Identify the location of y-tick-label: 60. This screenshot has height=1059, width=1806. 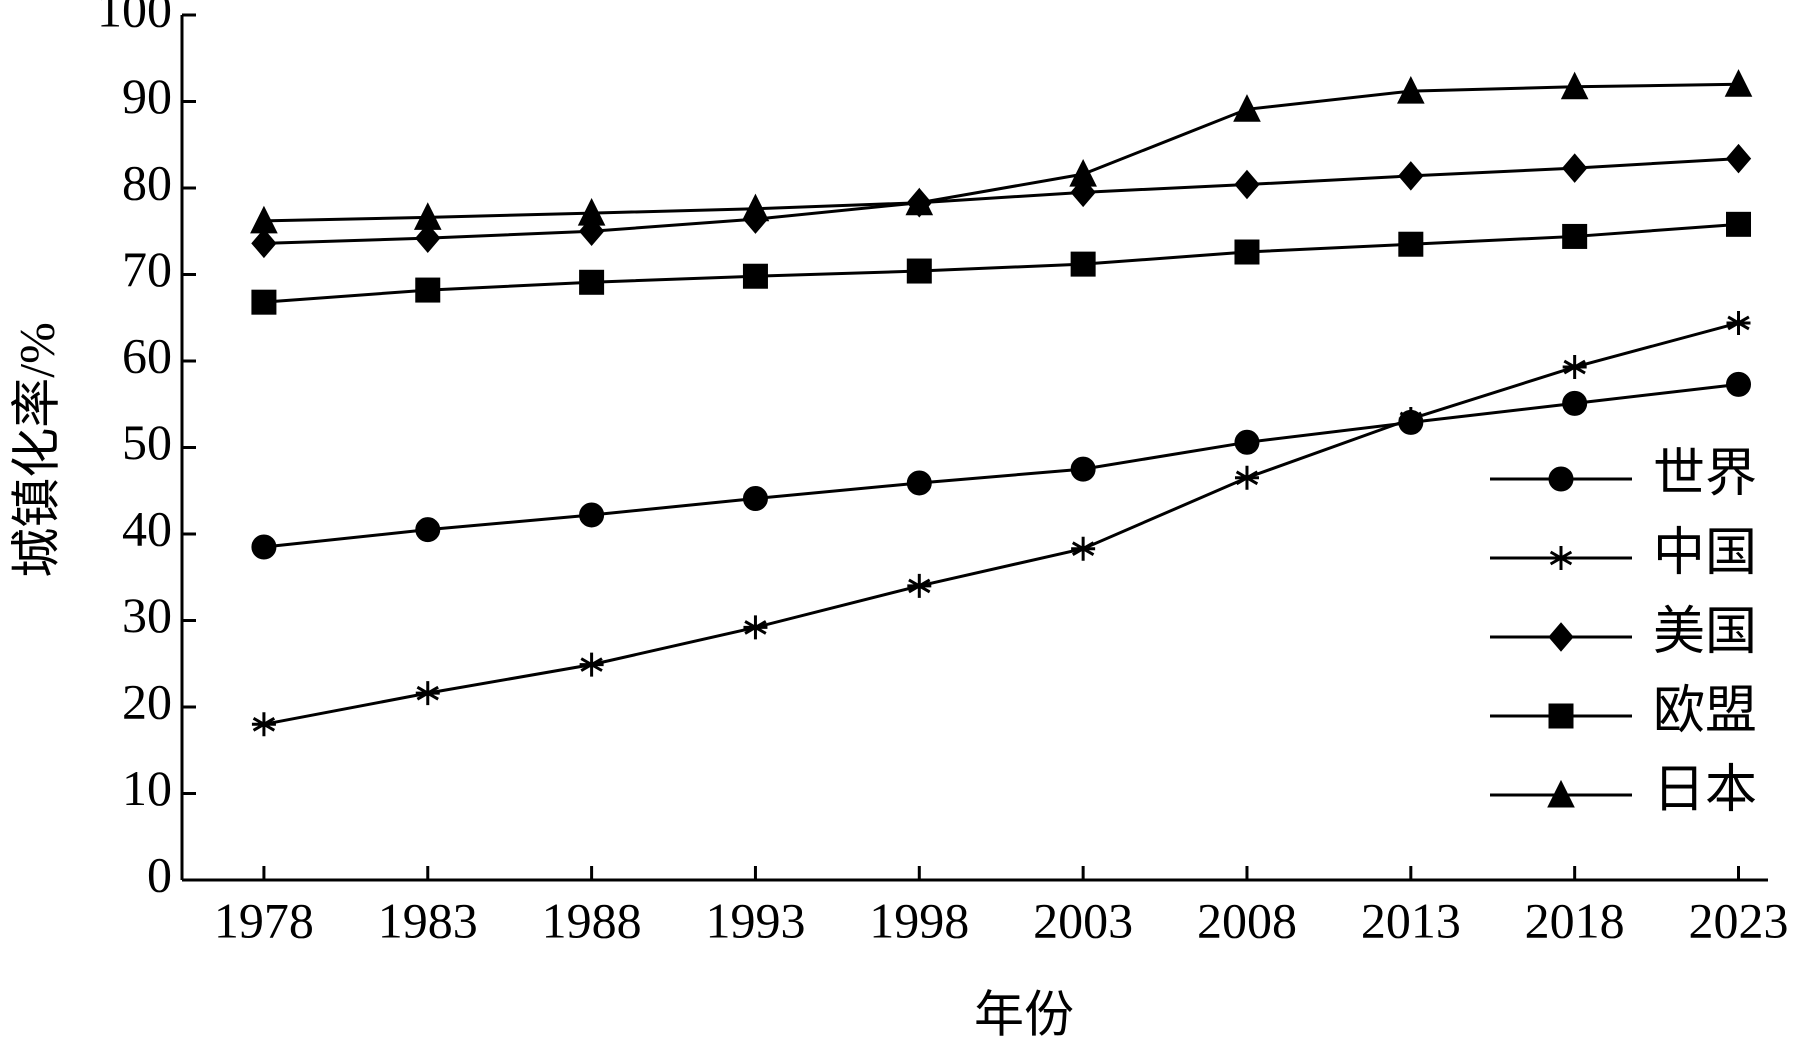
(147, 355).